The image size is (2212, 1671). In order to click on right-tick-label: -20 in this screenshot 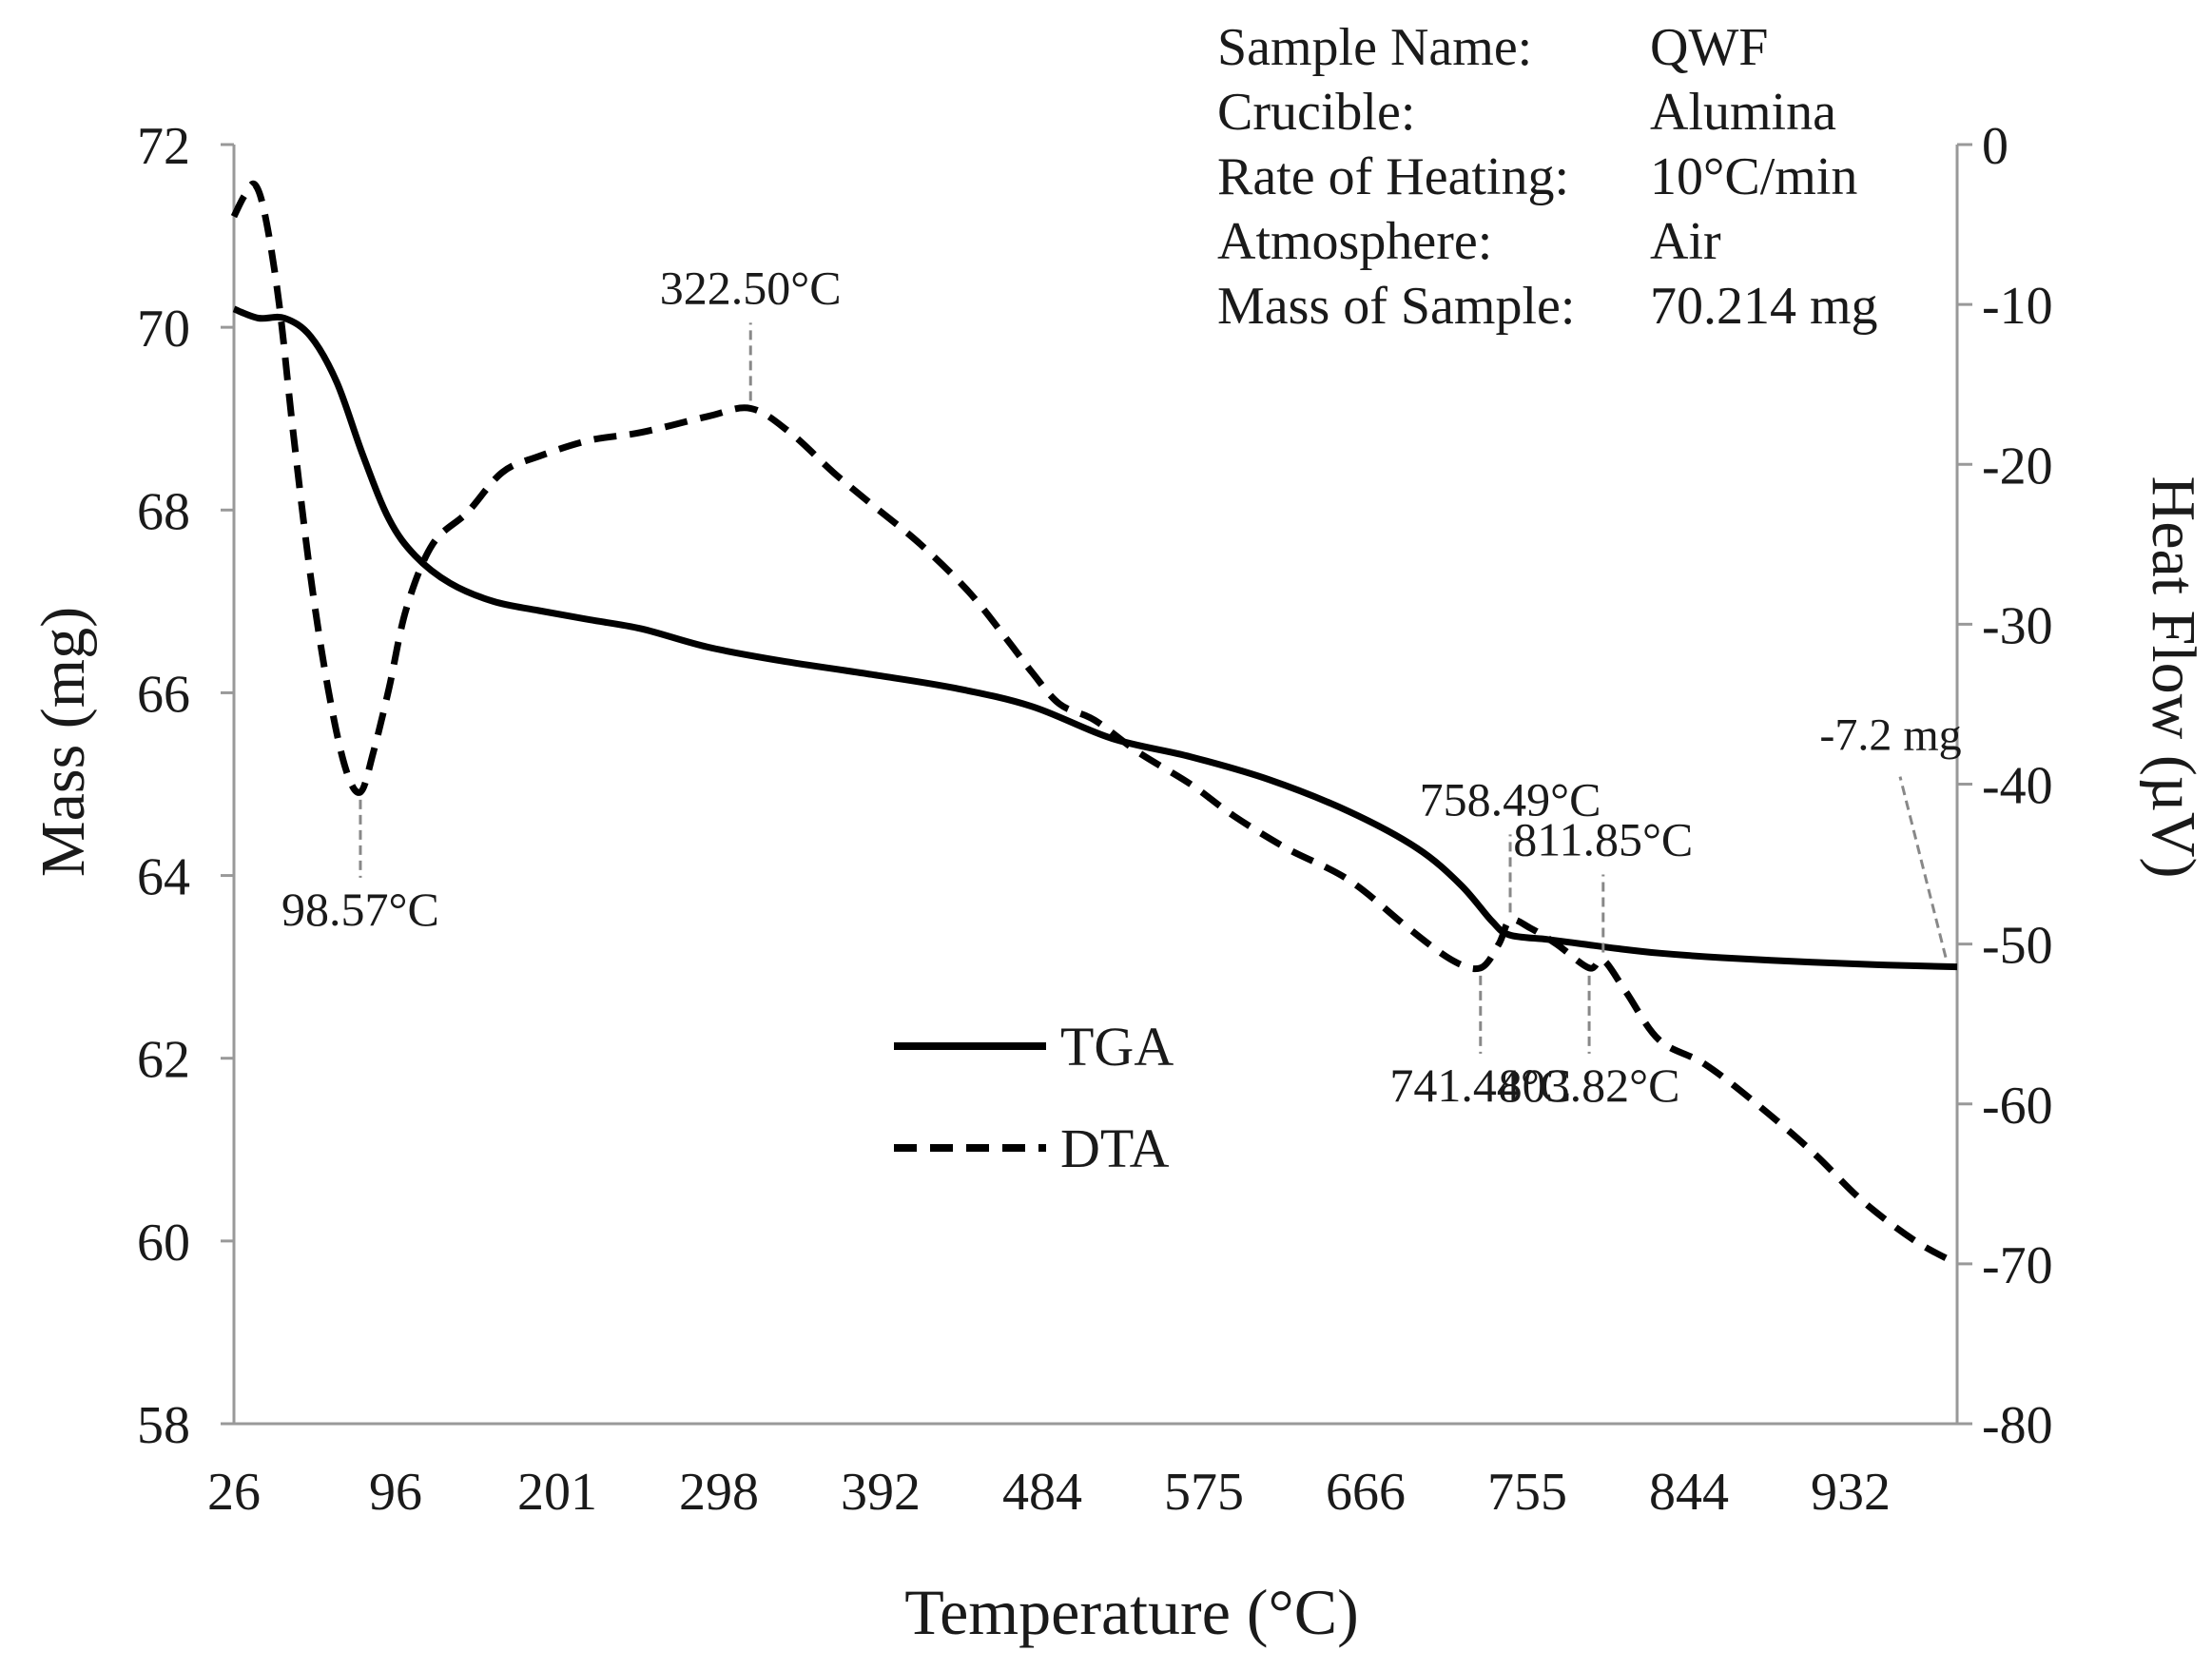, I will do `click(2017, 466)`.